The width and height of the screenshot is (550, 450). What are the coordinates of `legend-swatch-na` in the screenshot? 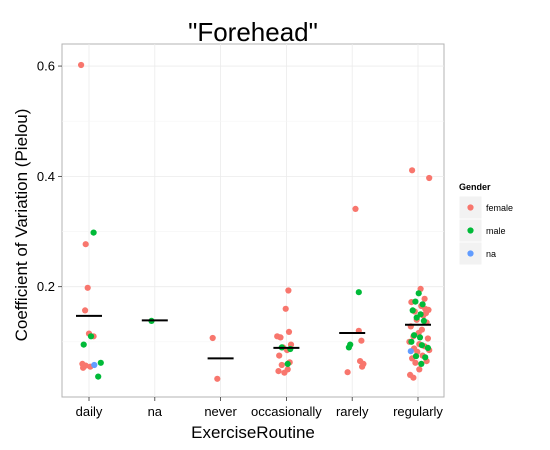 It's located at (470, 253).